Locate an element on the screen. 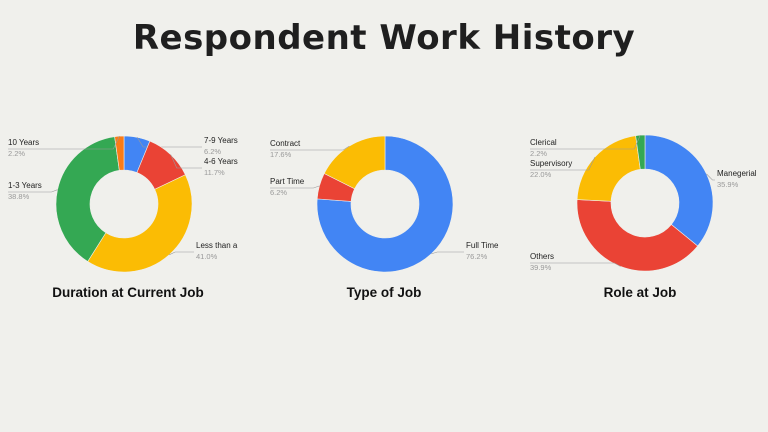 This screenshot has width=768, height=432. leader-line-10-years is located at coordinates (64, 143).